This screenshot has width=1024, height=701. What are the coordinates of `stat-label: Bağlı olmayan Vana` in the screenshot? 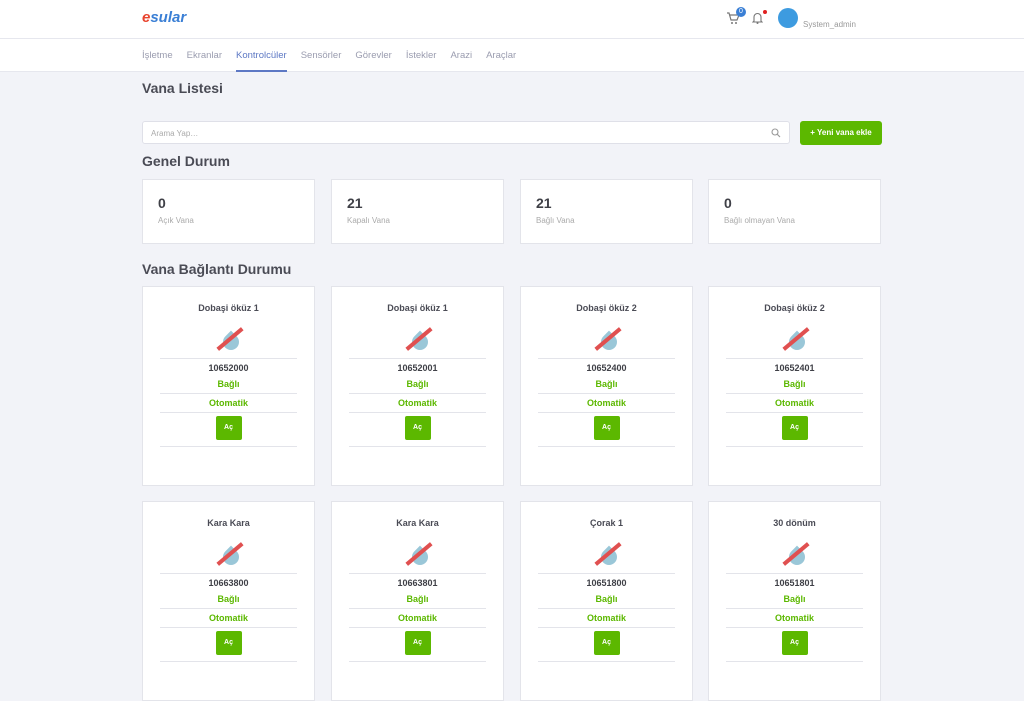 It's located at (760, 220).